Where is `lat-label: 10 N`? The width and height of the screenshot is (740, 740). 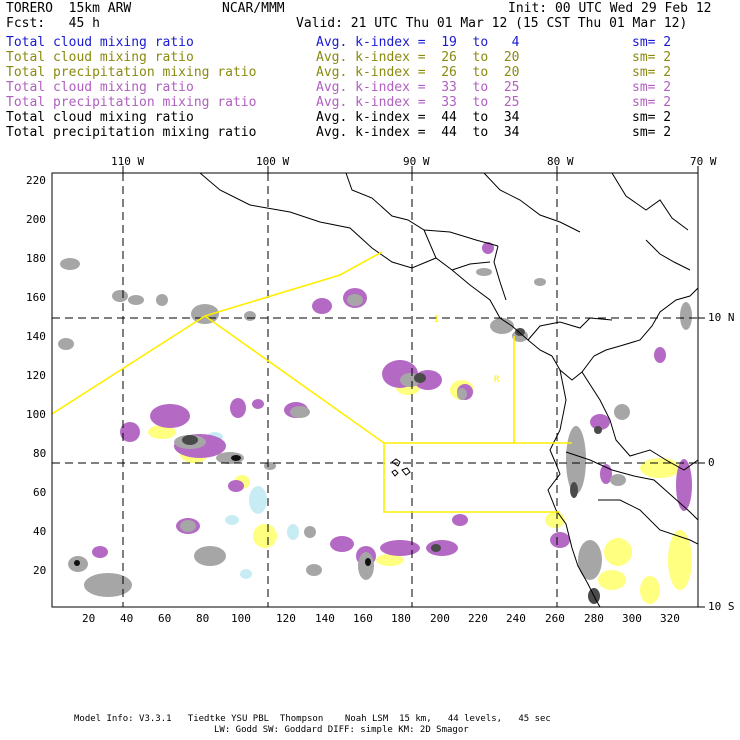 lat-label: 10 N is located at coordinates (721, 317).